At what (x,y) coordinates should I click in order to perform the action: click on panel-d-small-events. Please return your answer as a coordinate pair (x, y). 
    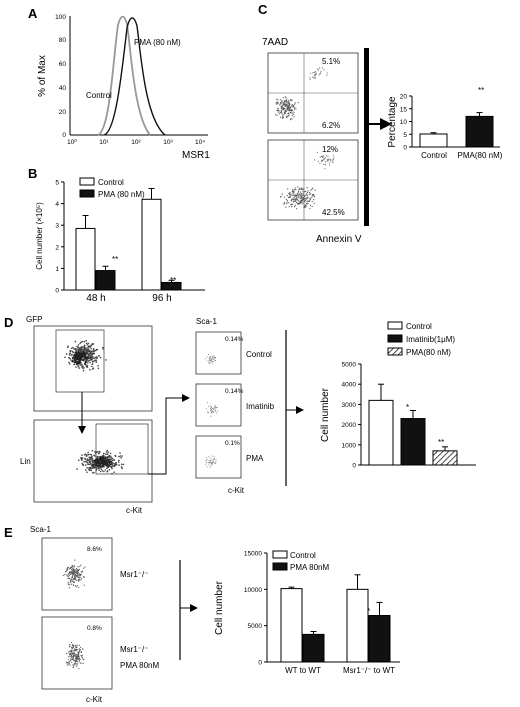
    Looking at the image, I should click on (211, 411).